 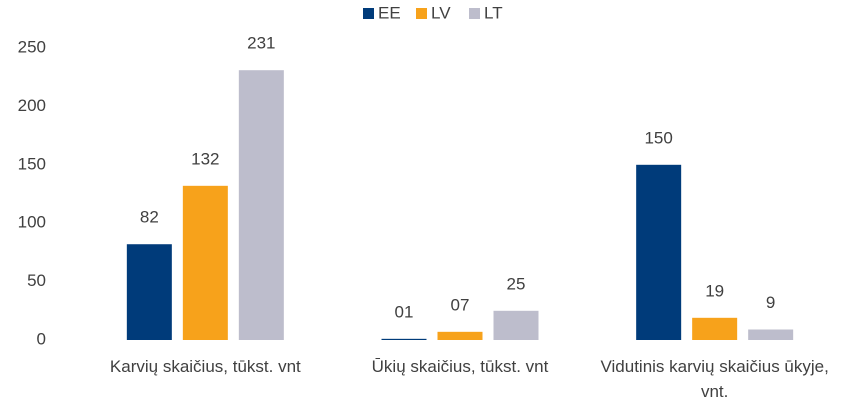 What do you see at coordinates (770, 302) in the screenshot?
I see `value-label: 9` at bounding box center [770, 302].